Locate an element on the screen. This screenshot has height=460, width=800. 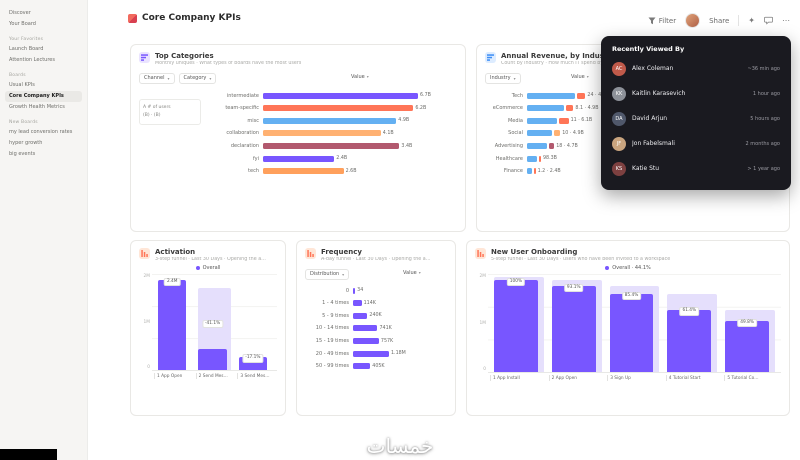
sidebar-item: Discover is located at coordinates (20, 13).